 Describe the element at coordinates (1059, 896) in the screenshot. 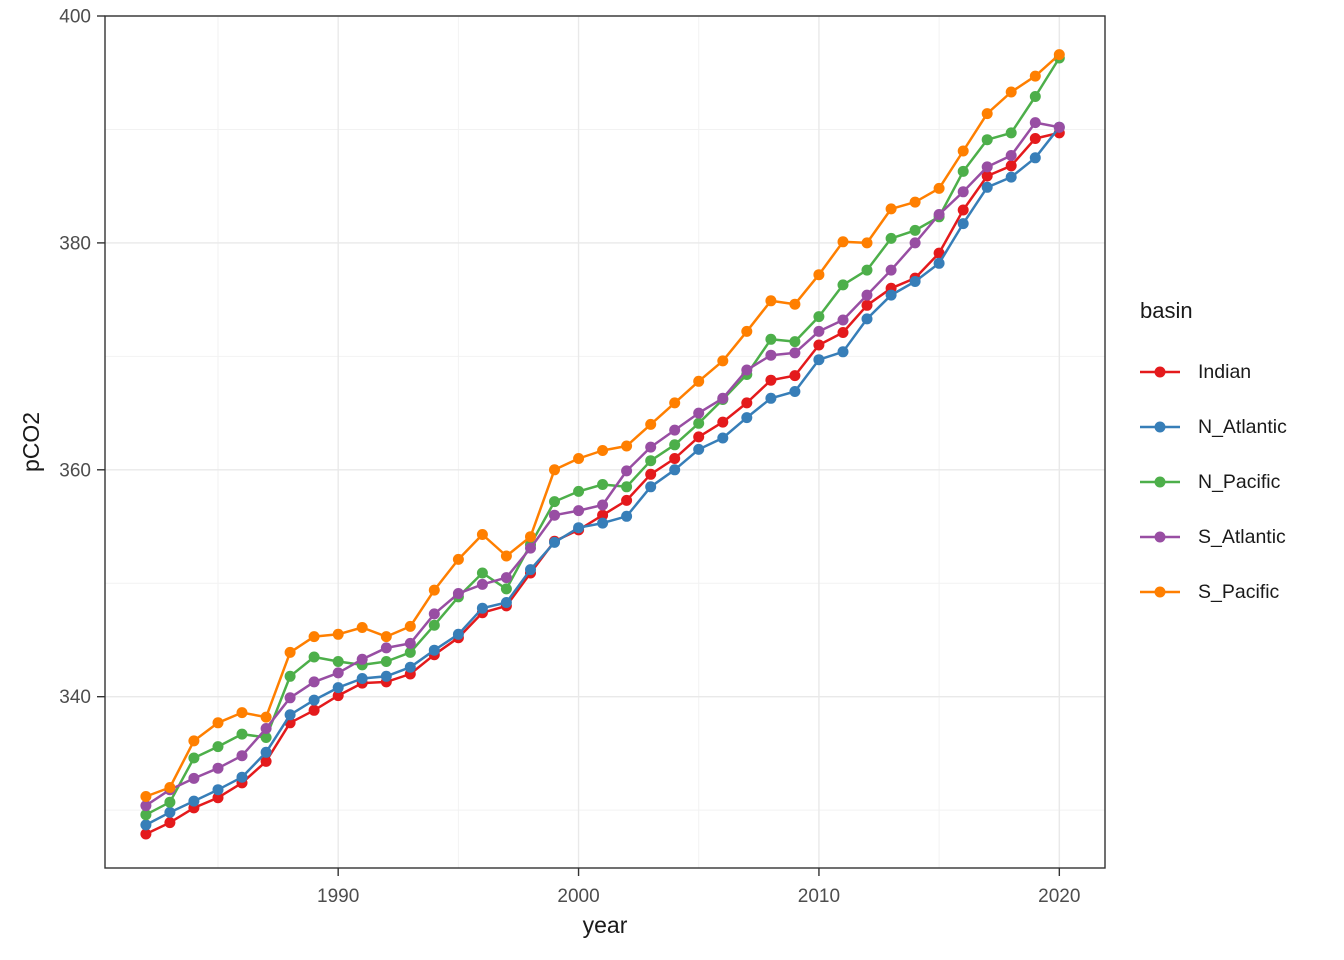

I see `x-tick-label: 2020` at that location.